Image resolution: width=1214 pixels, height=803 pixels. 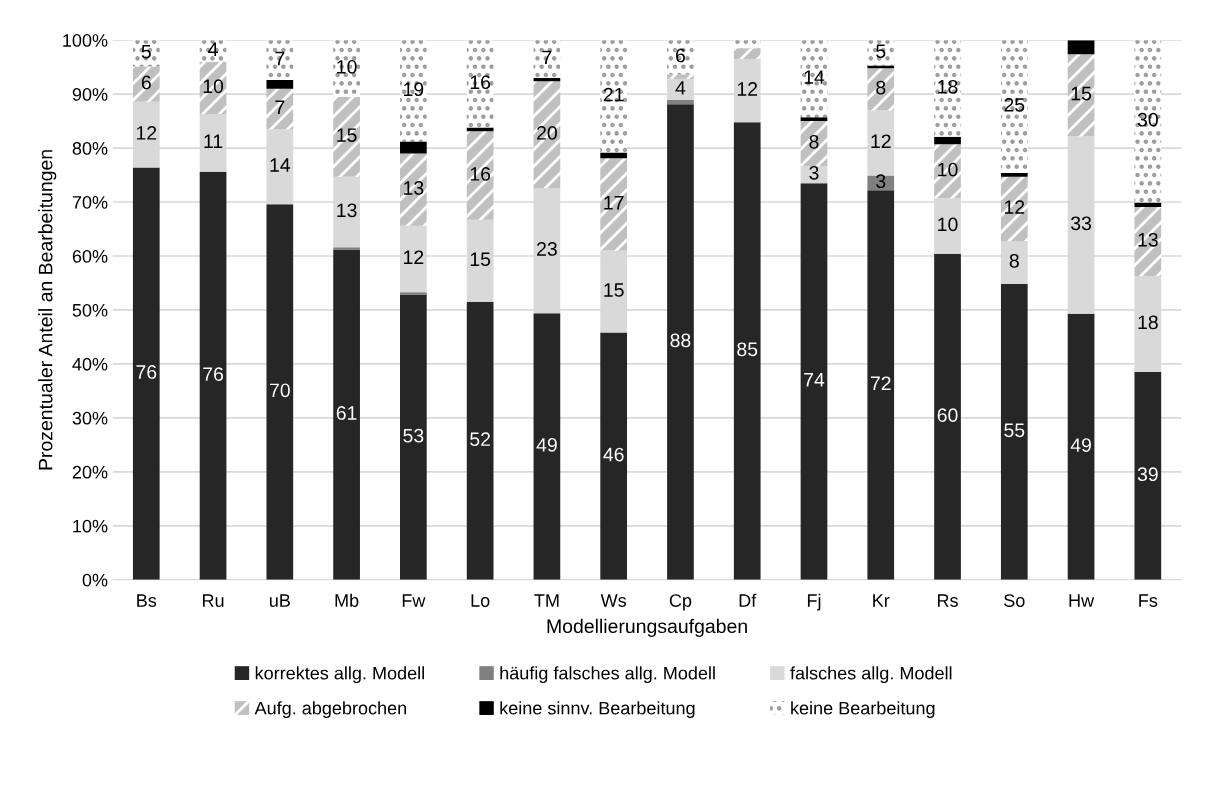 I want to click on legend-label: keine sinnv. Bearbeitung, so click(x=597, y=710).